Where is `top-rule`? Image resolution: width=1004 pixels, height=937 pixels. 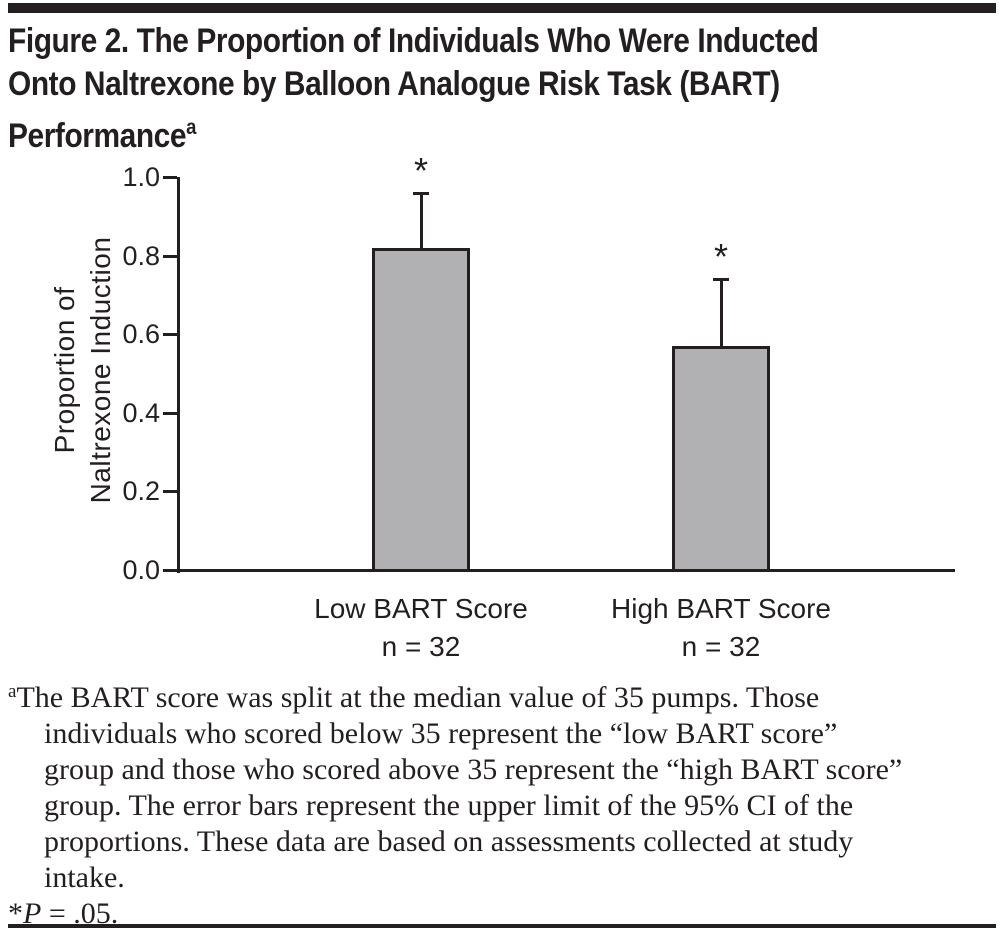
top-rule is located at coordinates (502, 8).